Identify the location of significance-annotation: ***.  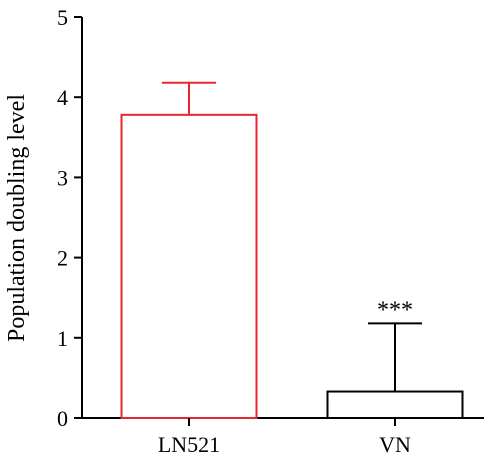
(395, 310).